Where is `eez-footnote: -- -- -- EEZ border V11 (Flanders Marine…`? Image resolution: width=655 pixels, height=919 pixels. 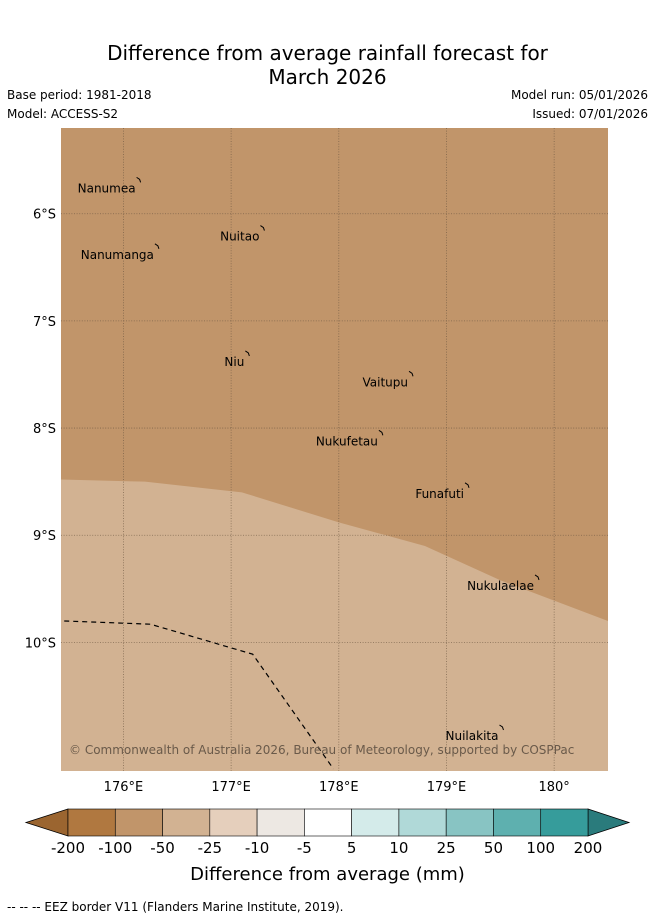 eez-footnote: -- -- -- EEZ border V11 (Flanders Marine… is located at coordinates (175, 907).